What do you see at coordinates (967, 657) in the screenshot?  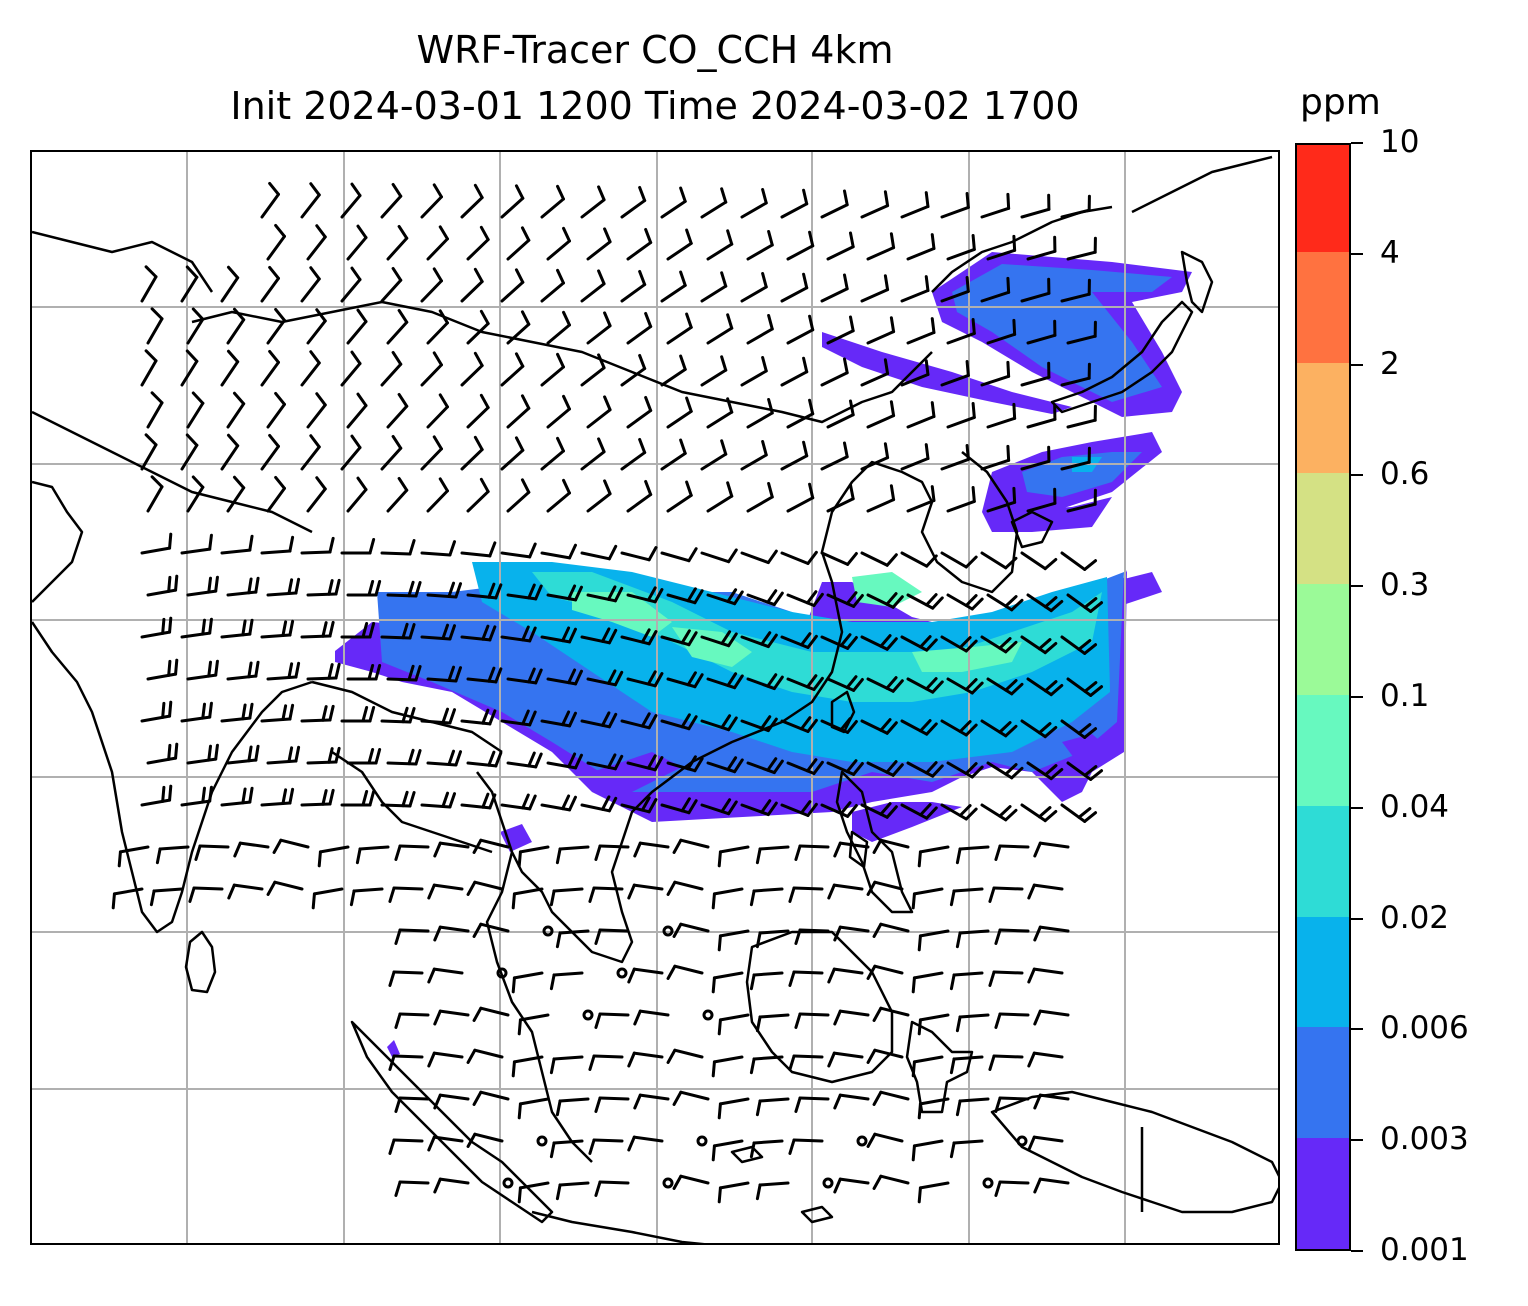 I see `tracer-plume-patch` at bounding box center [967, 657].